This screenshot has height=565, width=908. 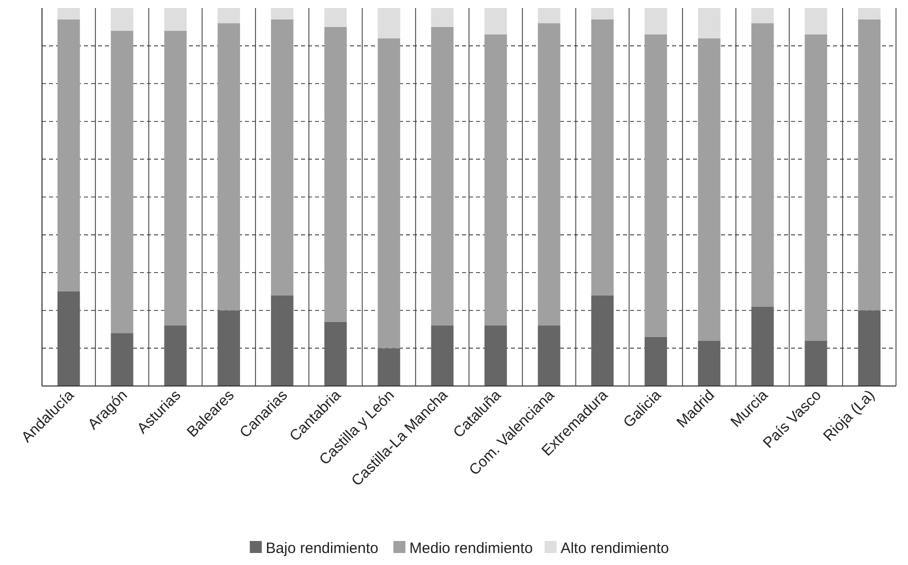 I want to click on legend-label: Alto rendimiento, so click(x=615, y=548).